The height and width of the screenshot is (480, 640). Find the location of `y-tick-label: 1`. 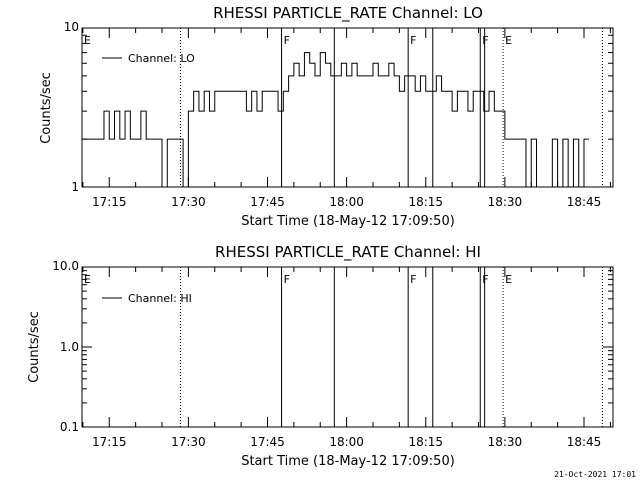

y-tick-label: 1 is located at coordinates (75, 187).